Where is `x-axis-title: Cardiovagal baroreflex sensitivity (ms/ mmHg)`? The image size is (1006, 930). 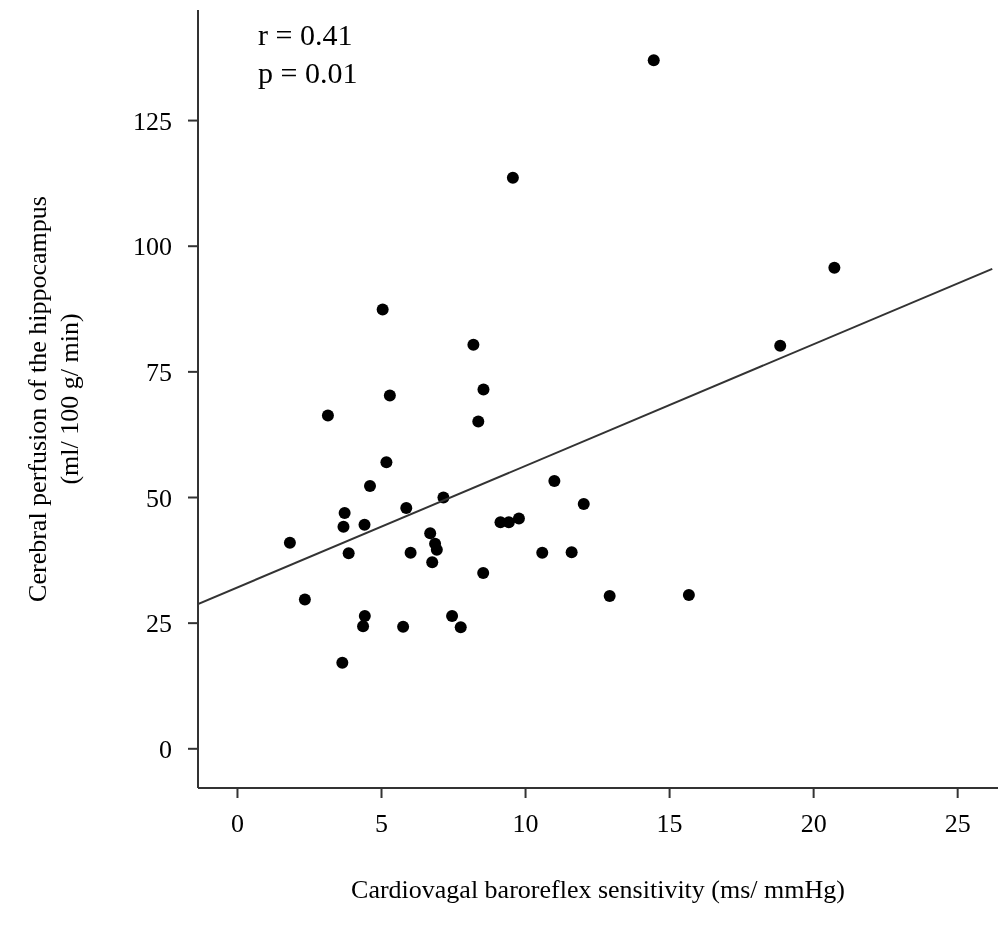
x-axis-title: Cardiovagal baroreflex sensitivity (ms/ mmHg) is located at coordinates (598, 889).